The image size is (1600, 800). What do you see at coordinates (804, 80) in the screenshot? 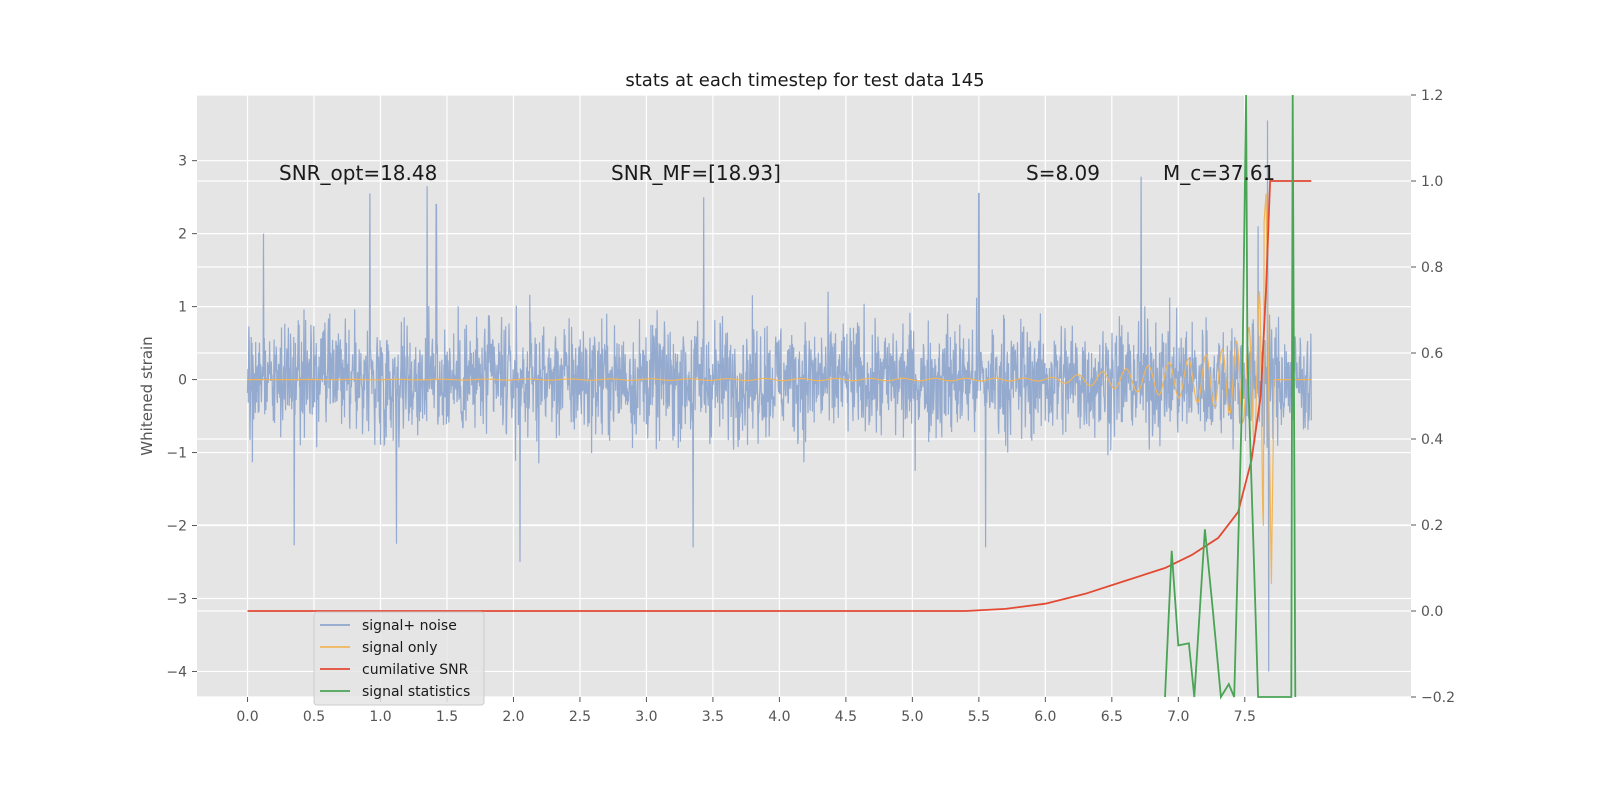
I see `chart-title: stats at each timestep for test data 145` at bounding box center [804, 80].